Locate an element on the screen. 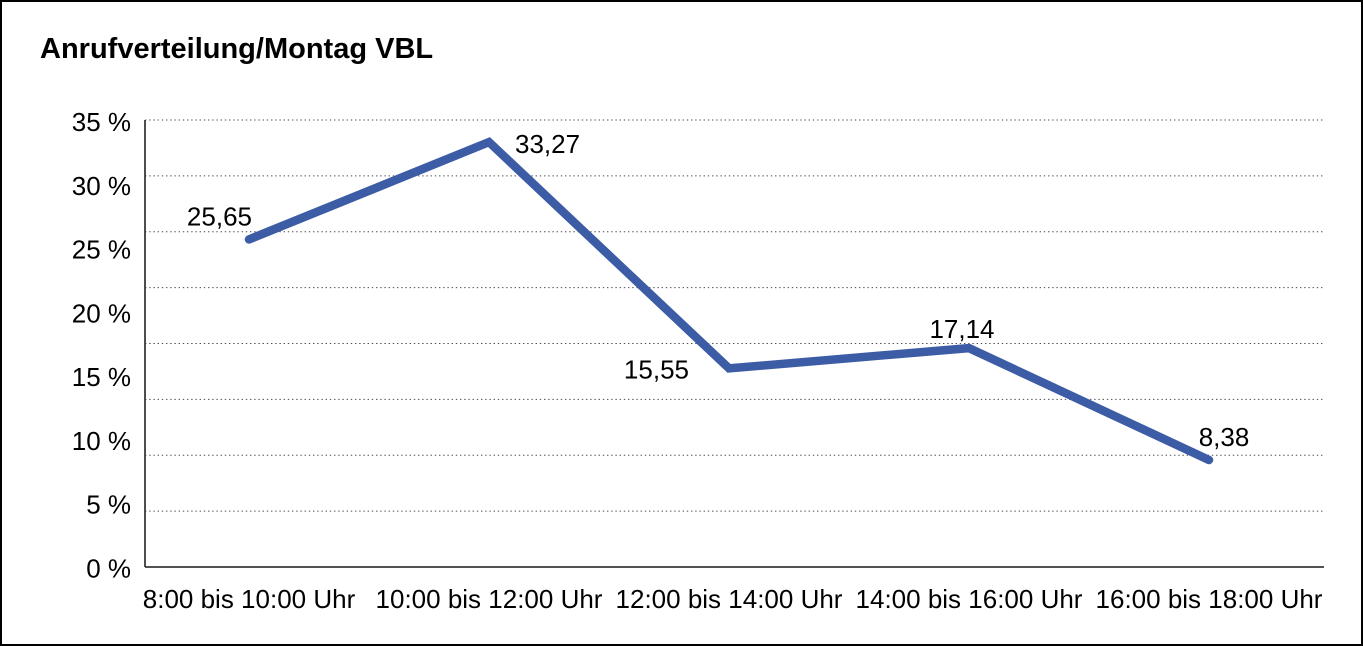  data-point-label: 25,65 is located at coordinates (219, 216).